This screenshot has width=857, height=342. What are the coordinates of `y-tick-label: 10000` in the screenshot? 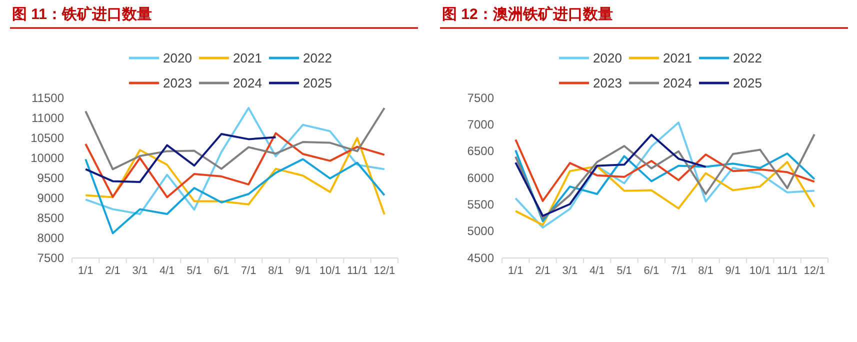 It's located at (47, 157).